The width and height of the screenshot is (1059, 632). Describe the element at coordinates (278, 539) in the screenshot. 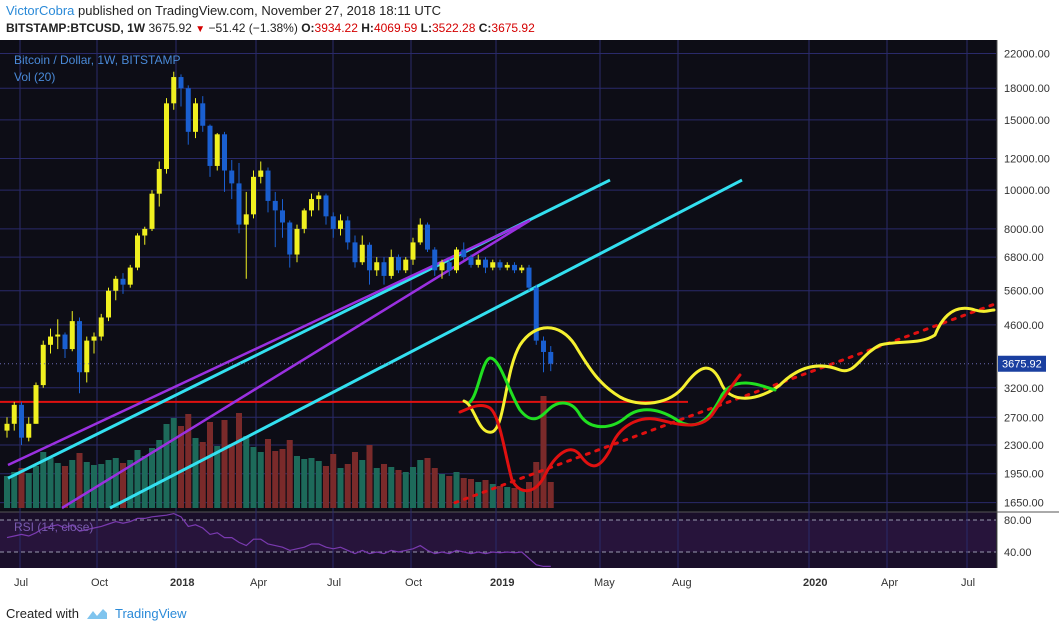

I see `rsi-line` at that location.